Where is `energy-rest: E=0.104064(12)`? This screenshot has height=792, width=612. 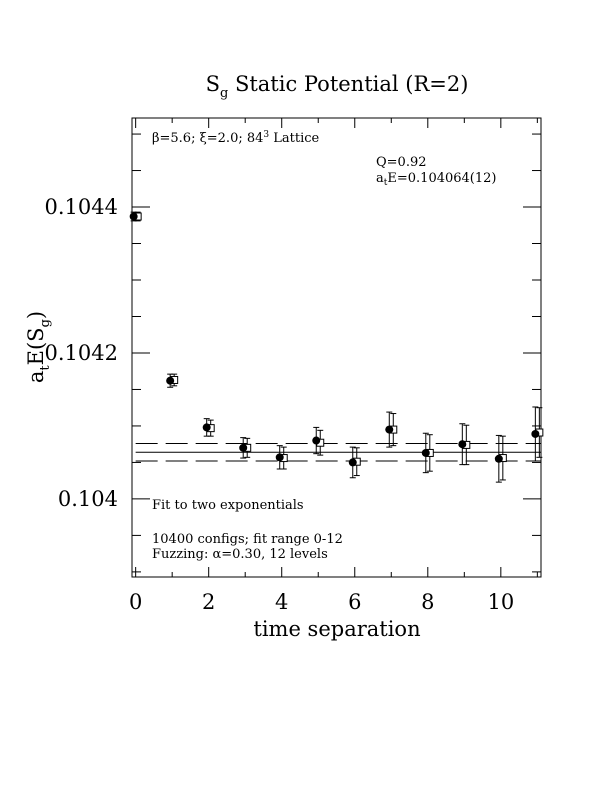 energy-rest: E=0.104064(12) is located at coordinates (441, 178).